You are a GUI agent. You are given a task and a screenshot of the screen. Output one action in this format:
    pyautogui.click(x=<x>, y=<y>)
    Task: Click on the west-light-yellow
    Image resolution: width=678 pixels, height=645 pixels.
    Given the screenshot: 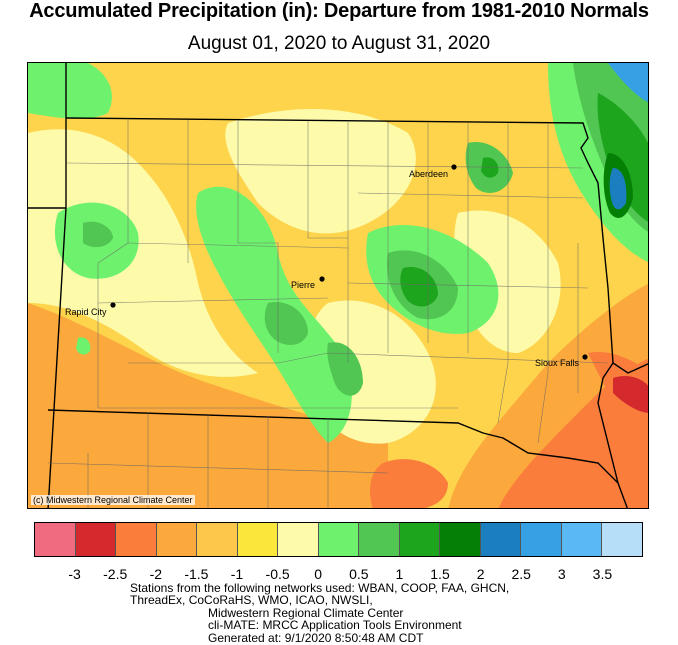 What is the action you would take?
    pyautogui.click(x=143, y=253)
    